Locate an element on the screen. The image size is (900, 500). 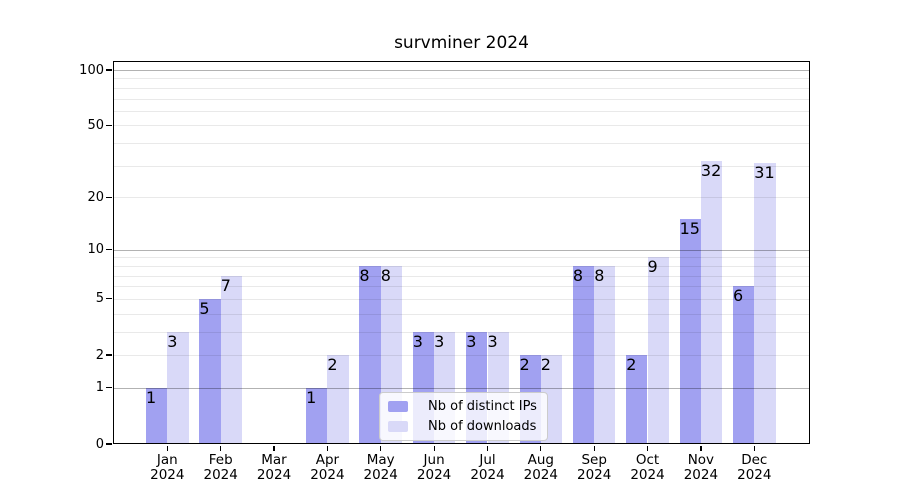
x-tick-month: Feb is located at coordinates (220, 460).